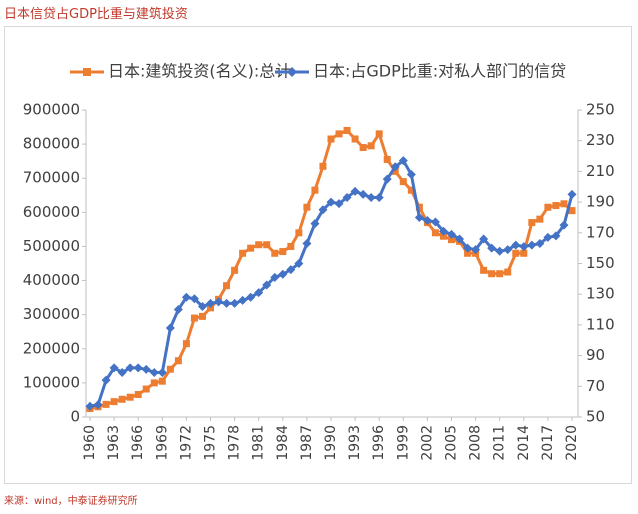 The image size is (638, 514). Describe the element at coordinates (51, 348) in the screenshot. I see `y-tick-label: 200000` at that location.